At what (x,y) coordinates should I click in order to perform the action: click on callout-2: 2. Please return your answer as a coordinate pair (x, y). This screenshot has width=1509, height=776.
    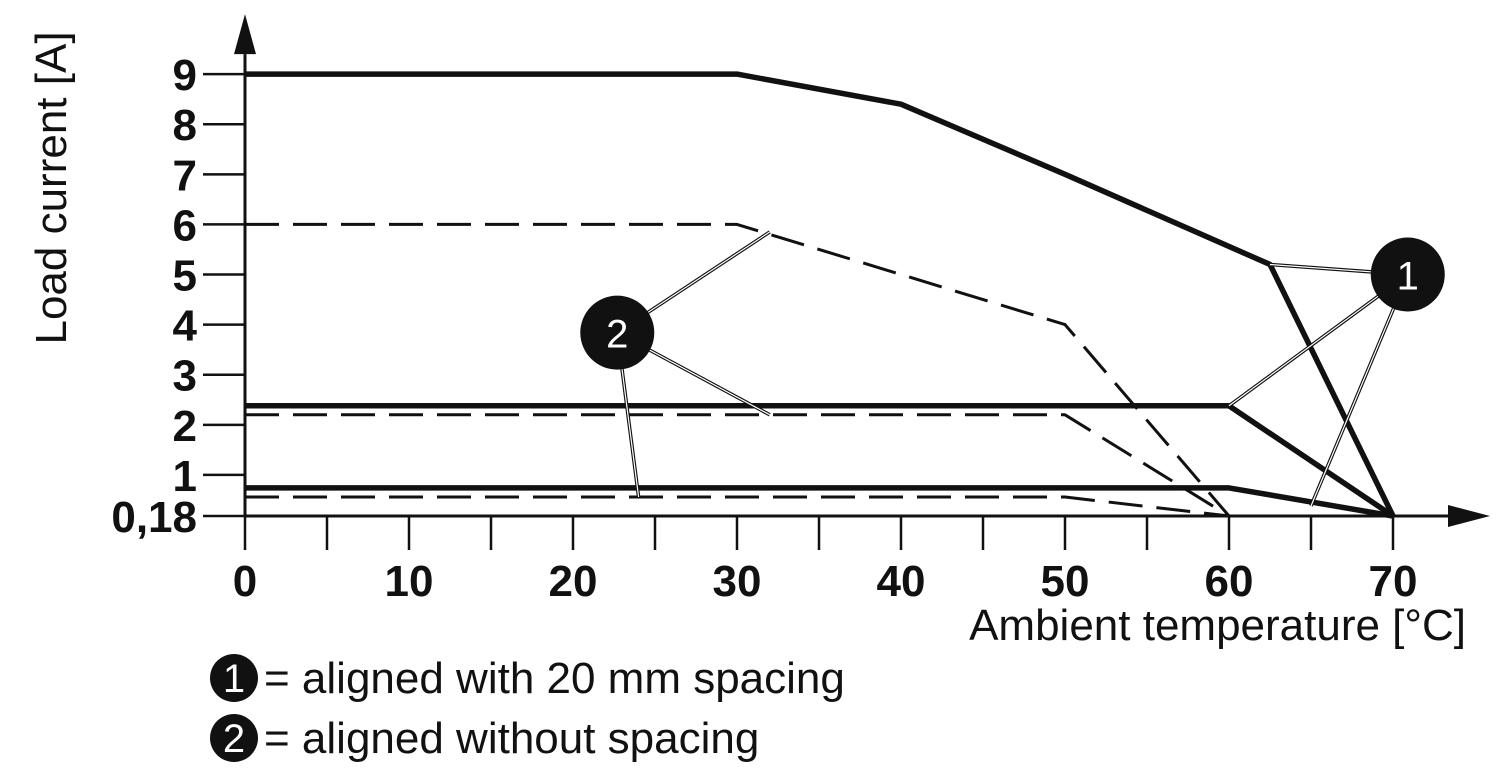
    Looking at the image, I should click on (675, 364).